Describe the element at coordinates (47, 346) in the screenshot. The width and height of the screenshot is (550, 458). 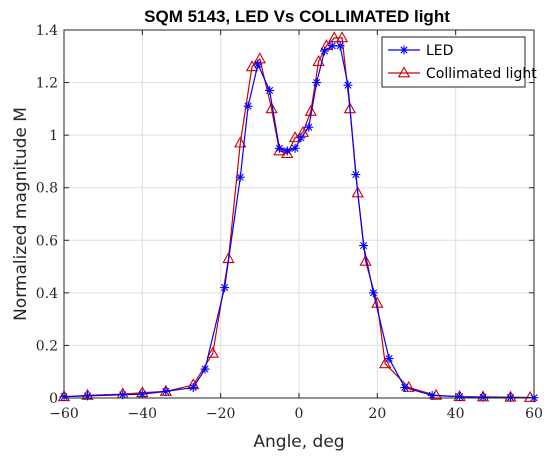
I see `y-tick-label: 0.2` at that location.